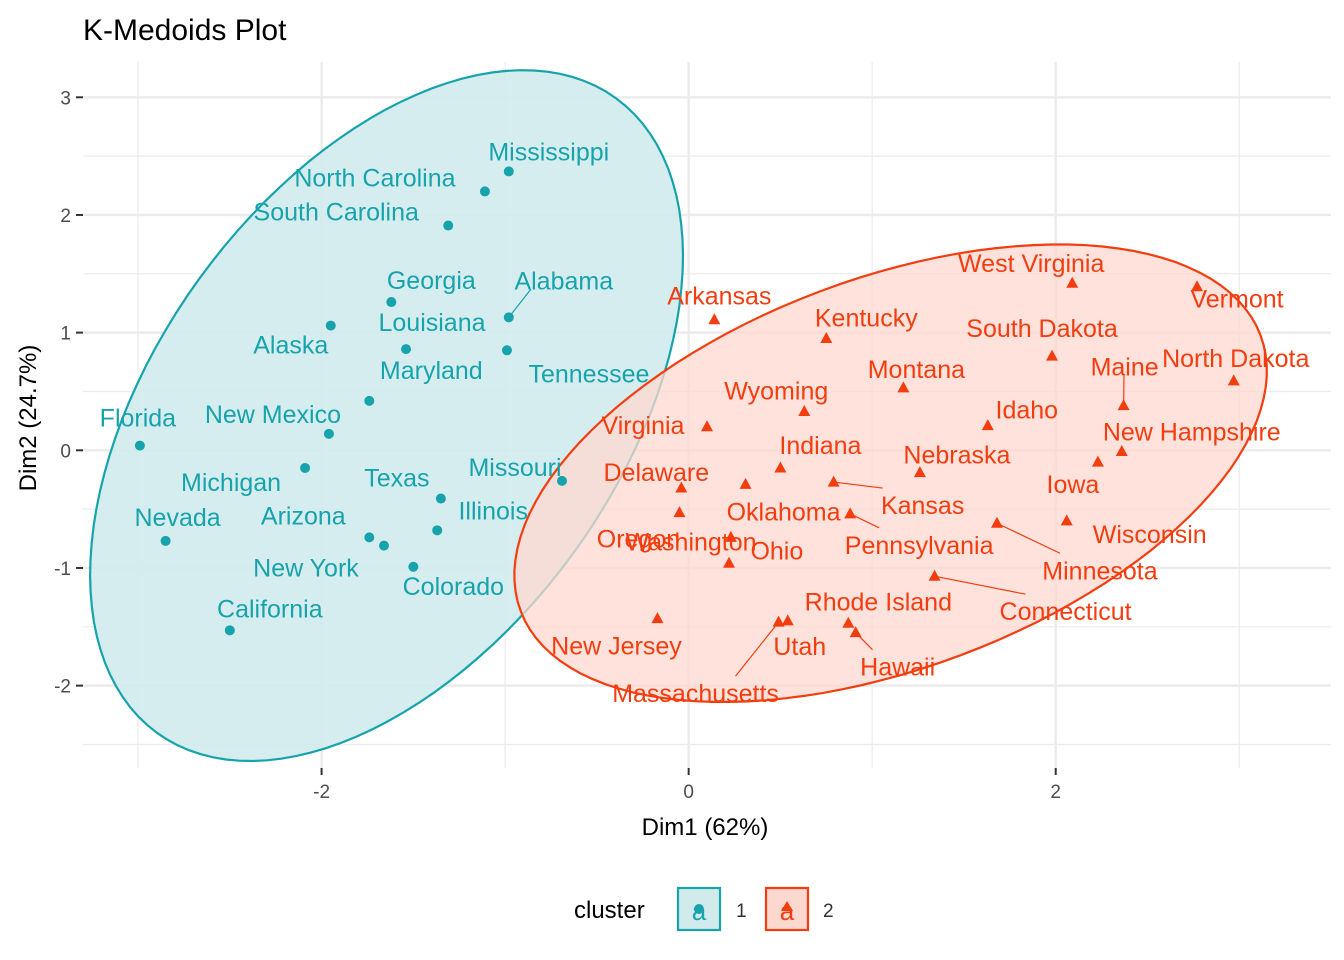  What do you see at coordinates (757, 649) in the screenshot?
I see `leader-massachusetts` at bounding box center [757, 649].